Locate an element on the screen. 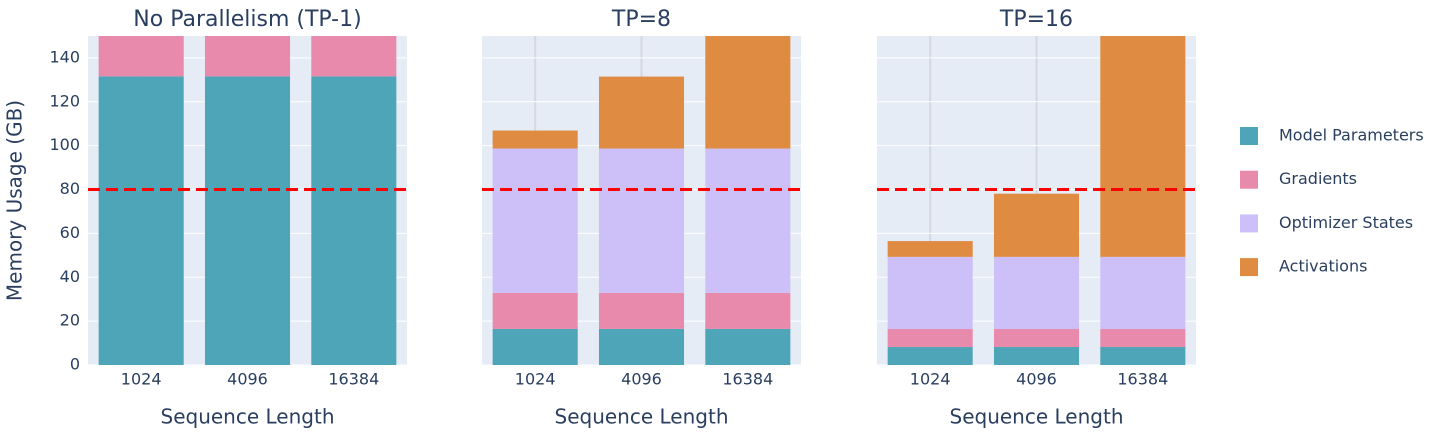 This screenshot has width=1447, height=438. y-tick-label: 120 is located at coordinates (64, 100).